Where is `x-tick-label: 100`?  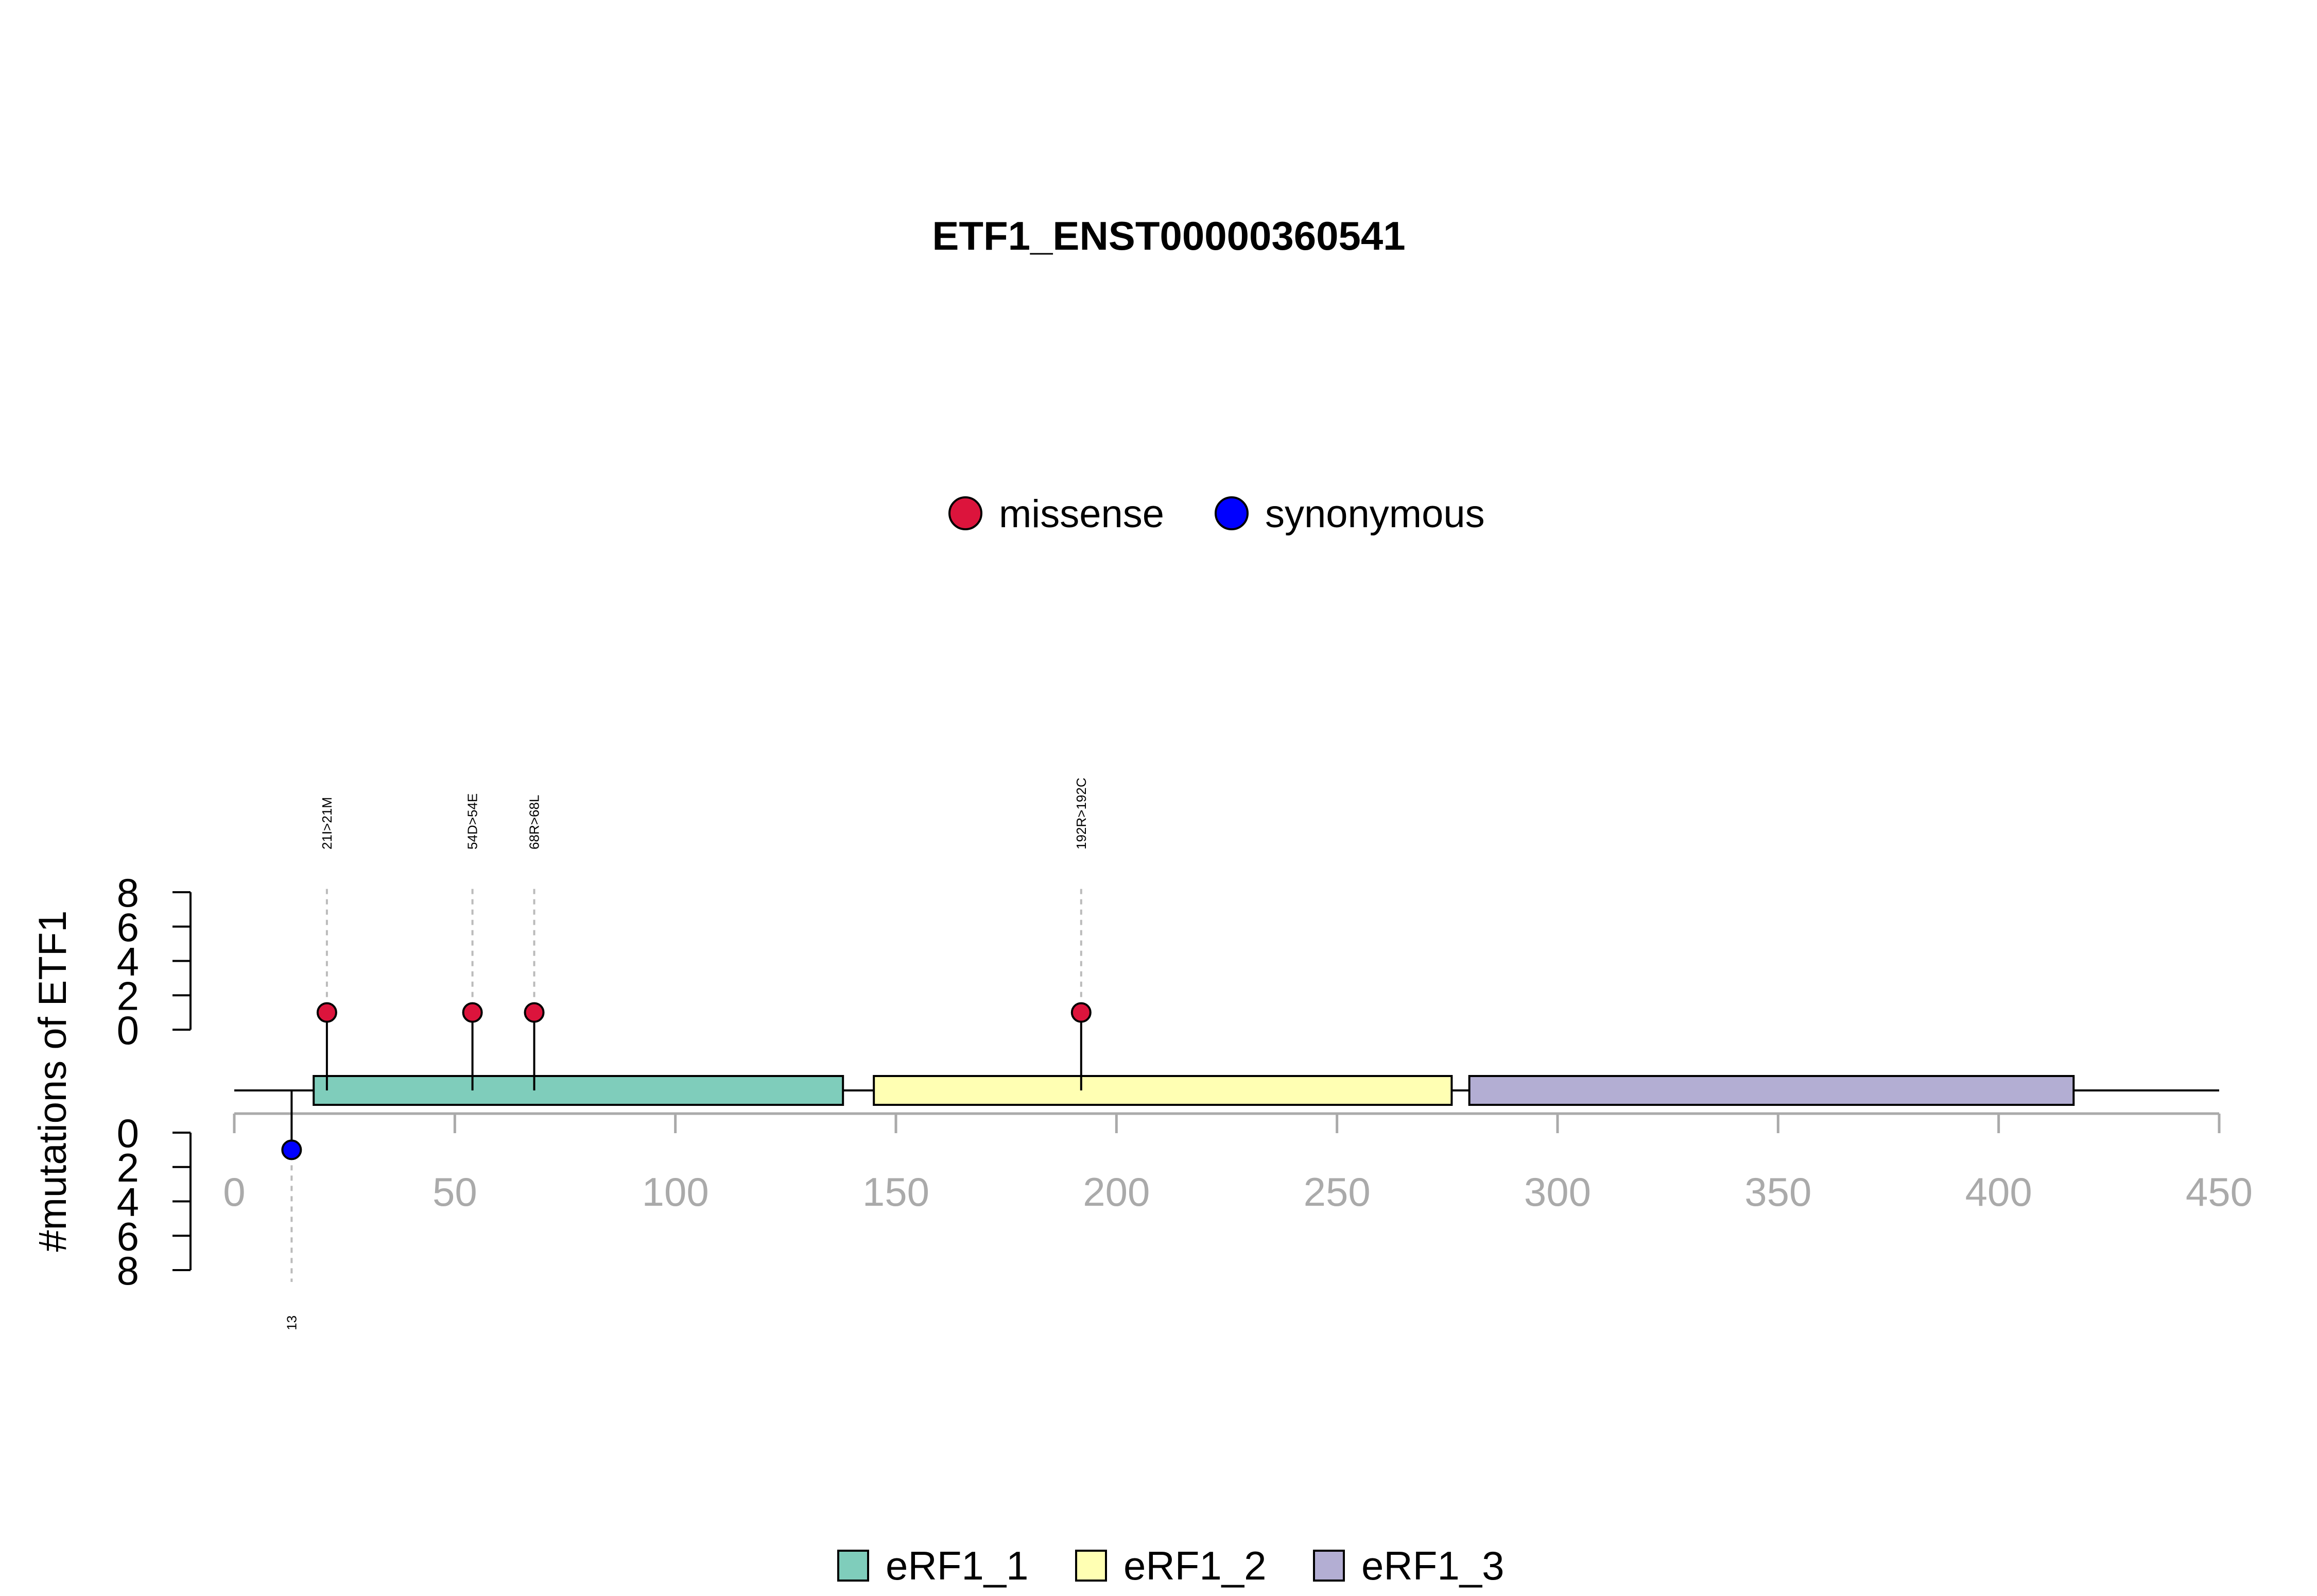
x-tick-label: 100 is located at coordinates (675, 1192).